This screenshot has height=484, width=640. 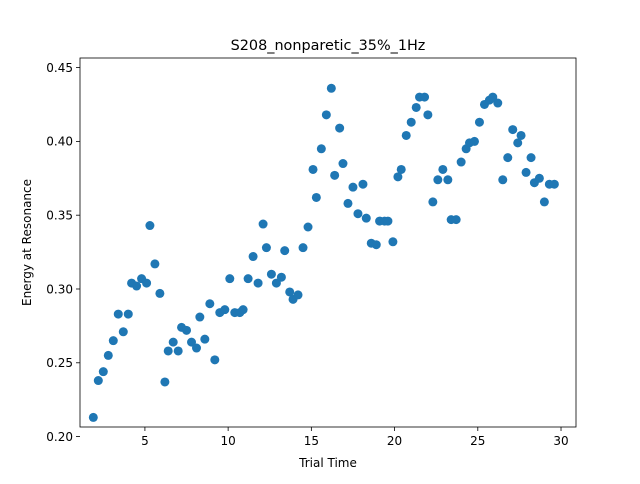 What do you see at coordinates (27, 242) in the screenshot?
I see `y-axis-label: Energy at Resonance` at bounding box center [27, 242].